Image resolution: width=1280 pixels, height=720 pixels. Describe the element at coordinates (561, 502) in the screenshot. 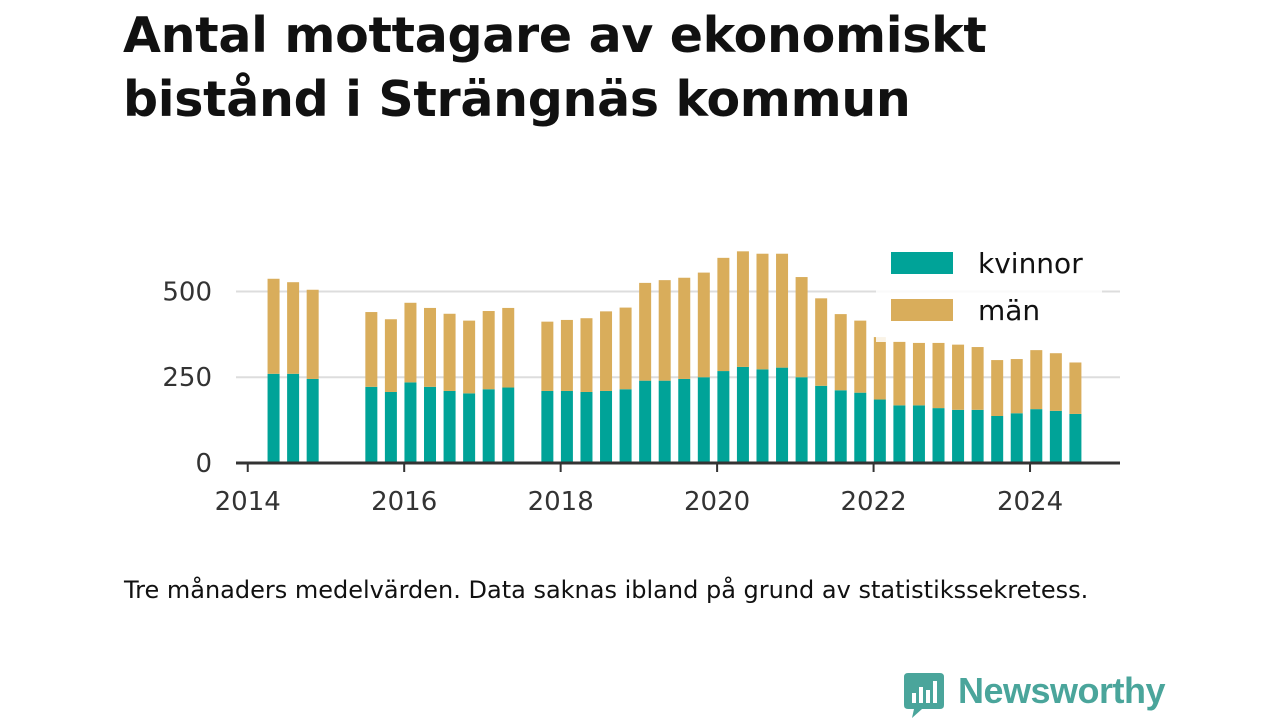

I see `x-tick-label: 2018` at that location.